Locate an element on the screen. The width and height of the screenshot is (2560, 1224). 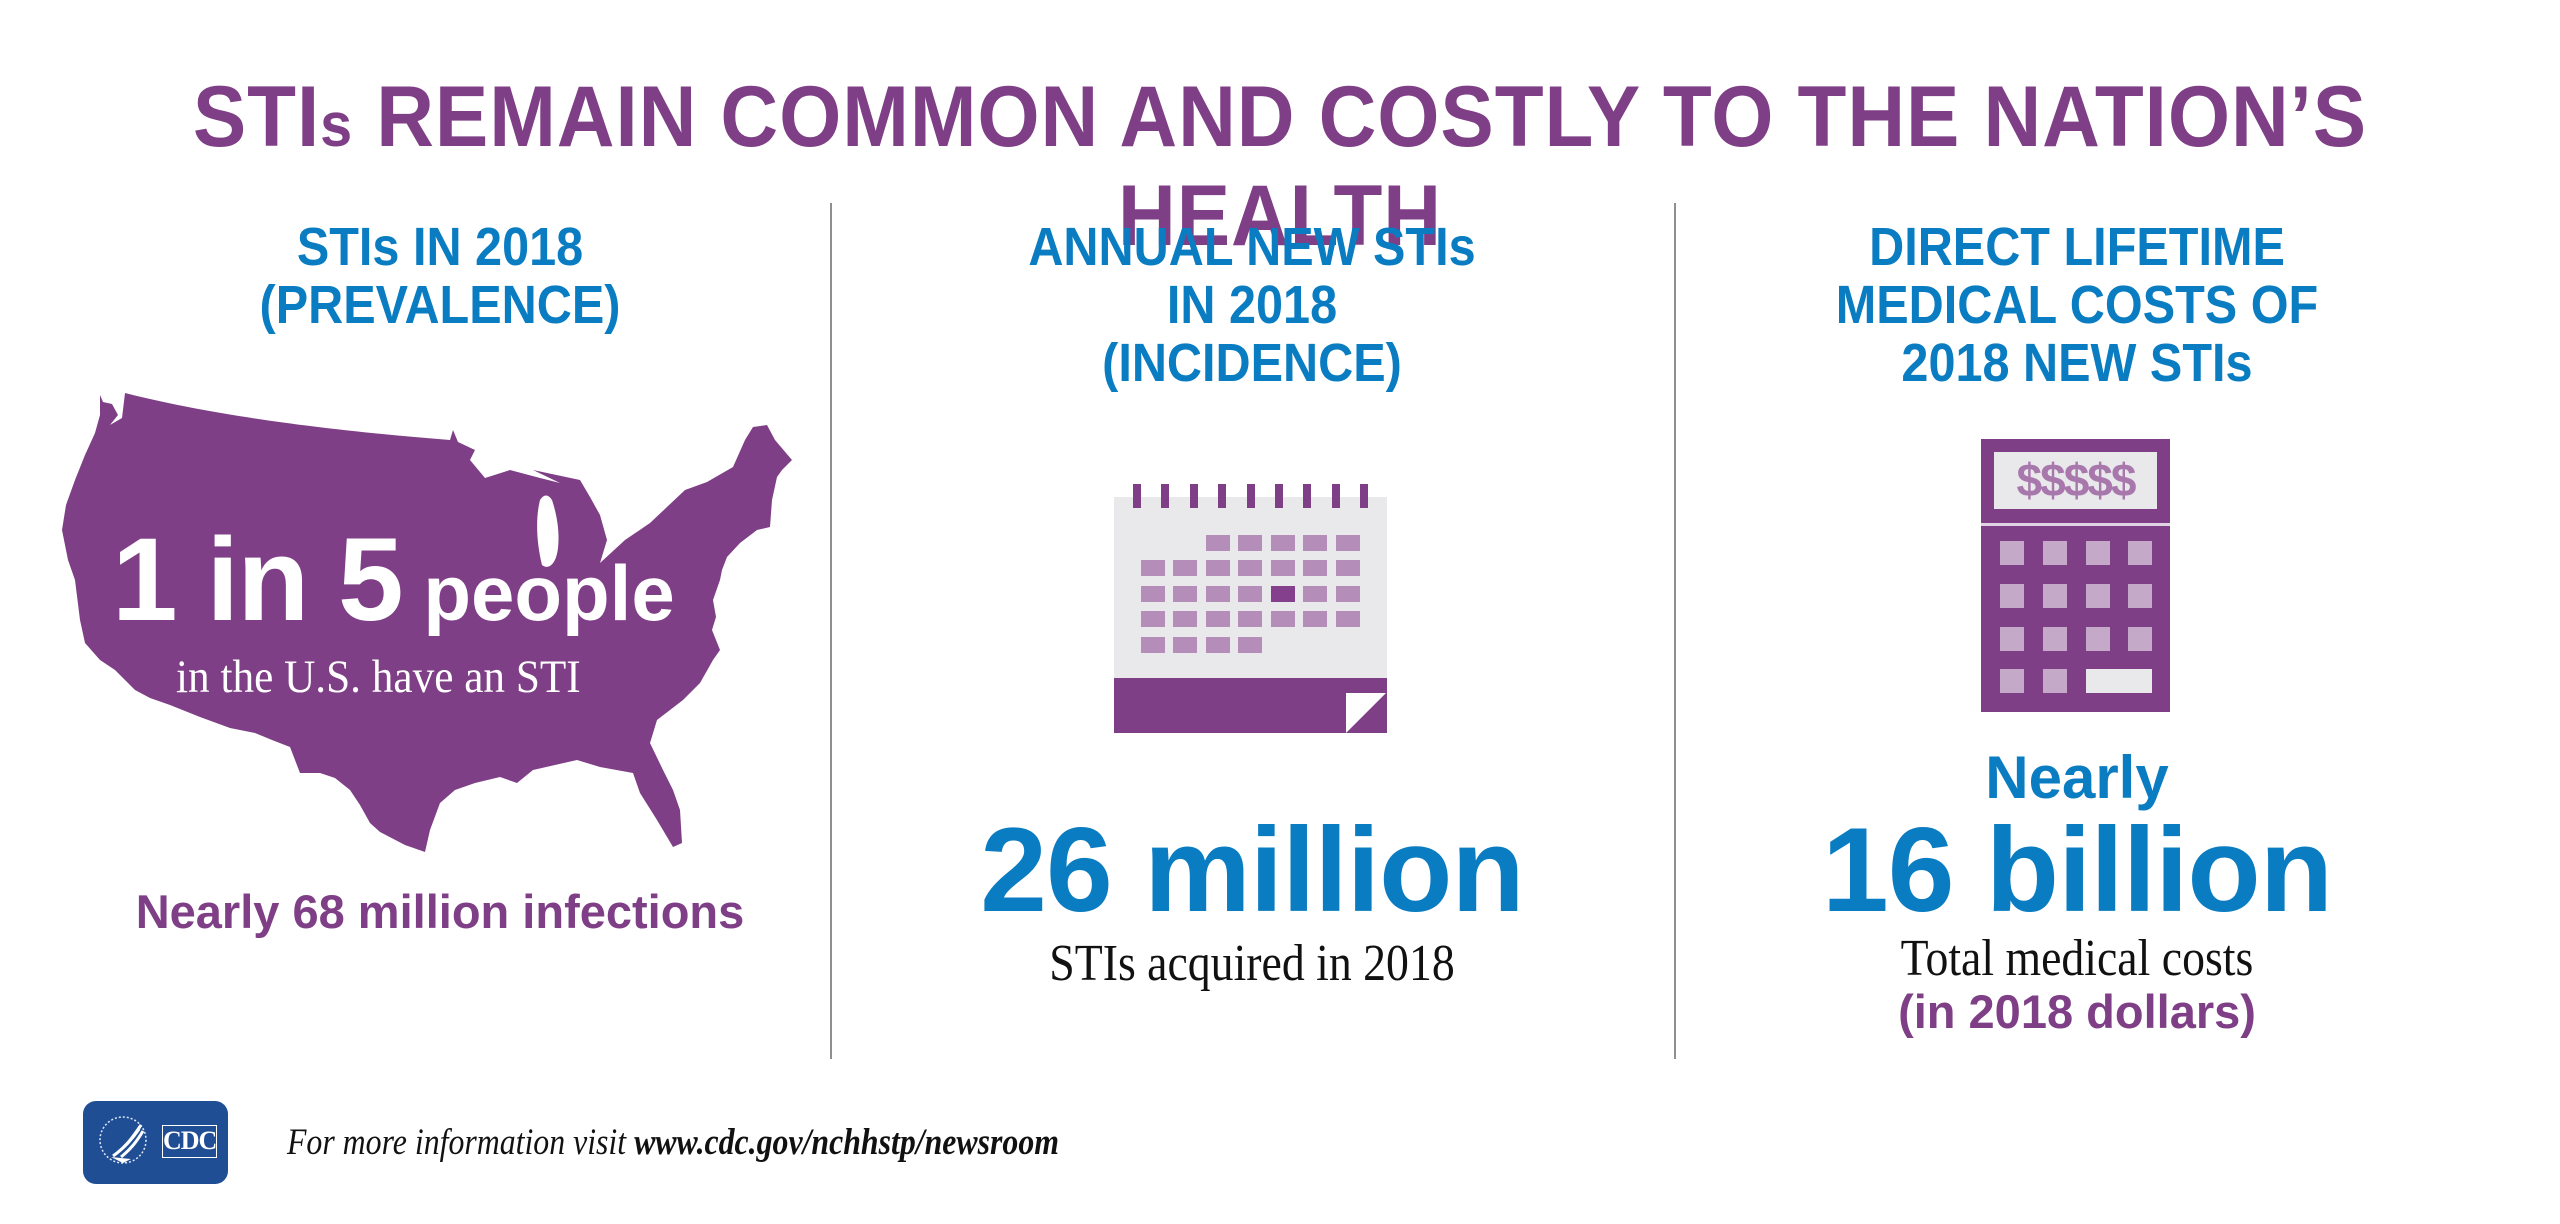
calendar-highlight-day is located at coordinates (1283, 594).